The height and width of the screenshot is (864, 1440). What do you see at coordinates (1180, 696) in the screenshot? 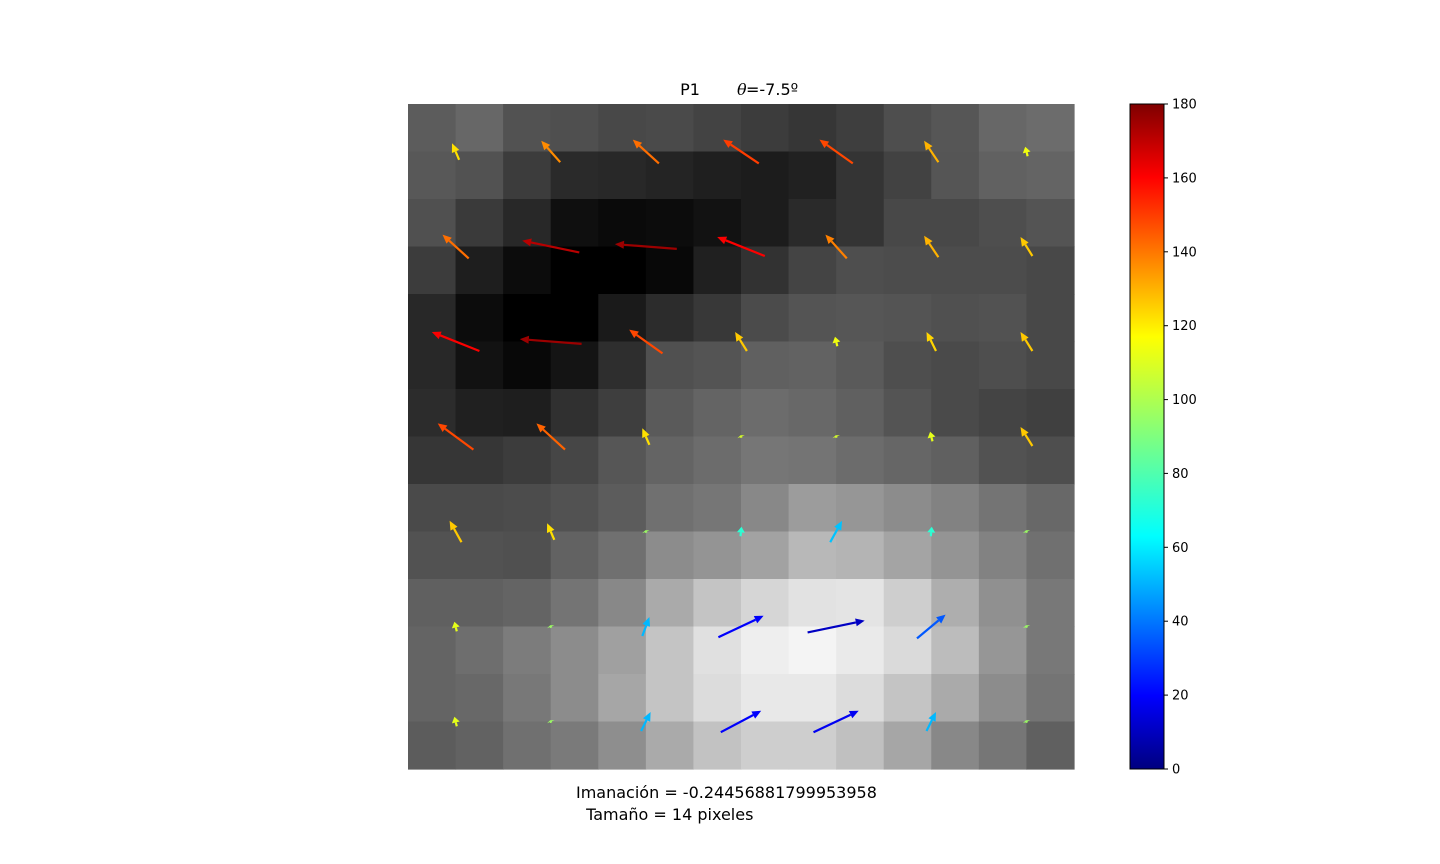
I see `colorbar-tick-label: 20` at bounding box center [1180, 696].